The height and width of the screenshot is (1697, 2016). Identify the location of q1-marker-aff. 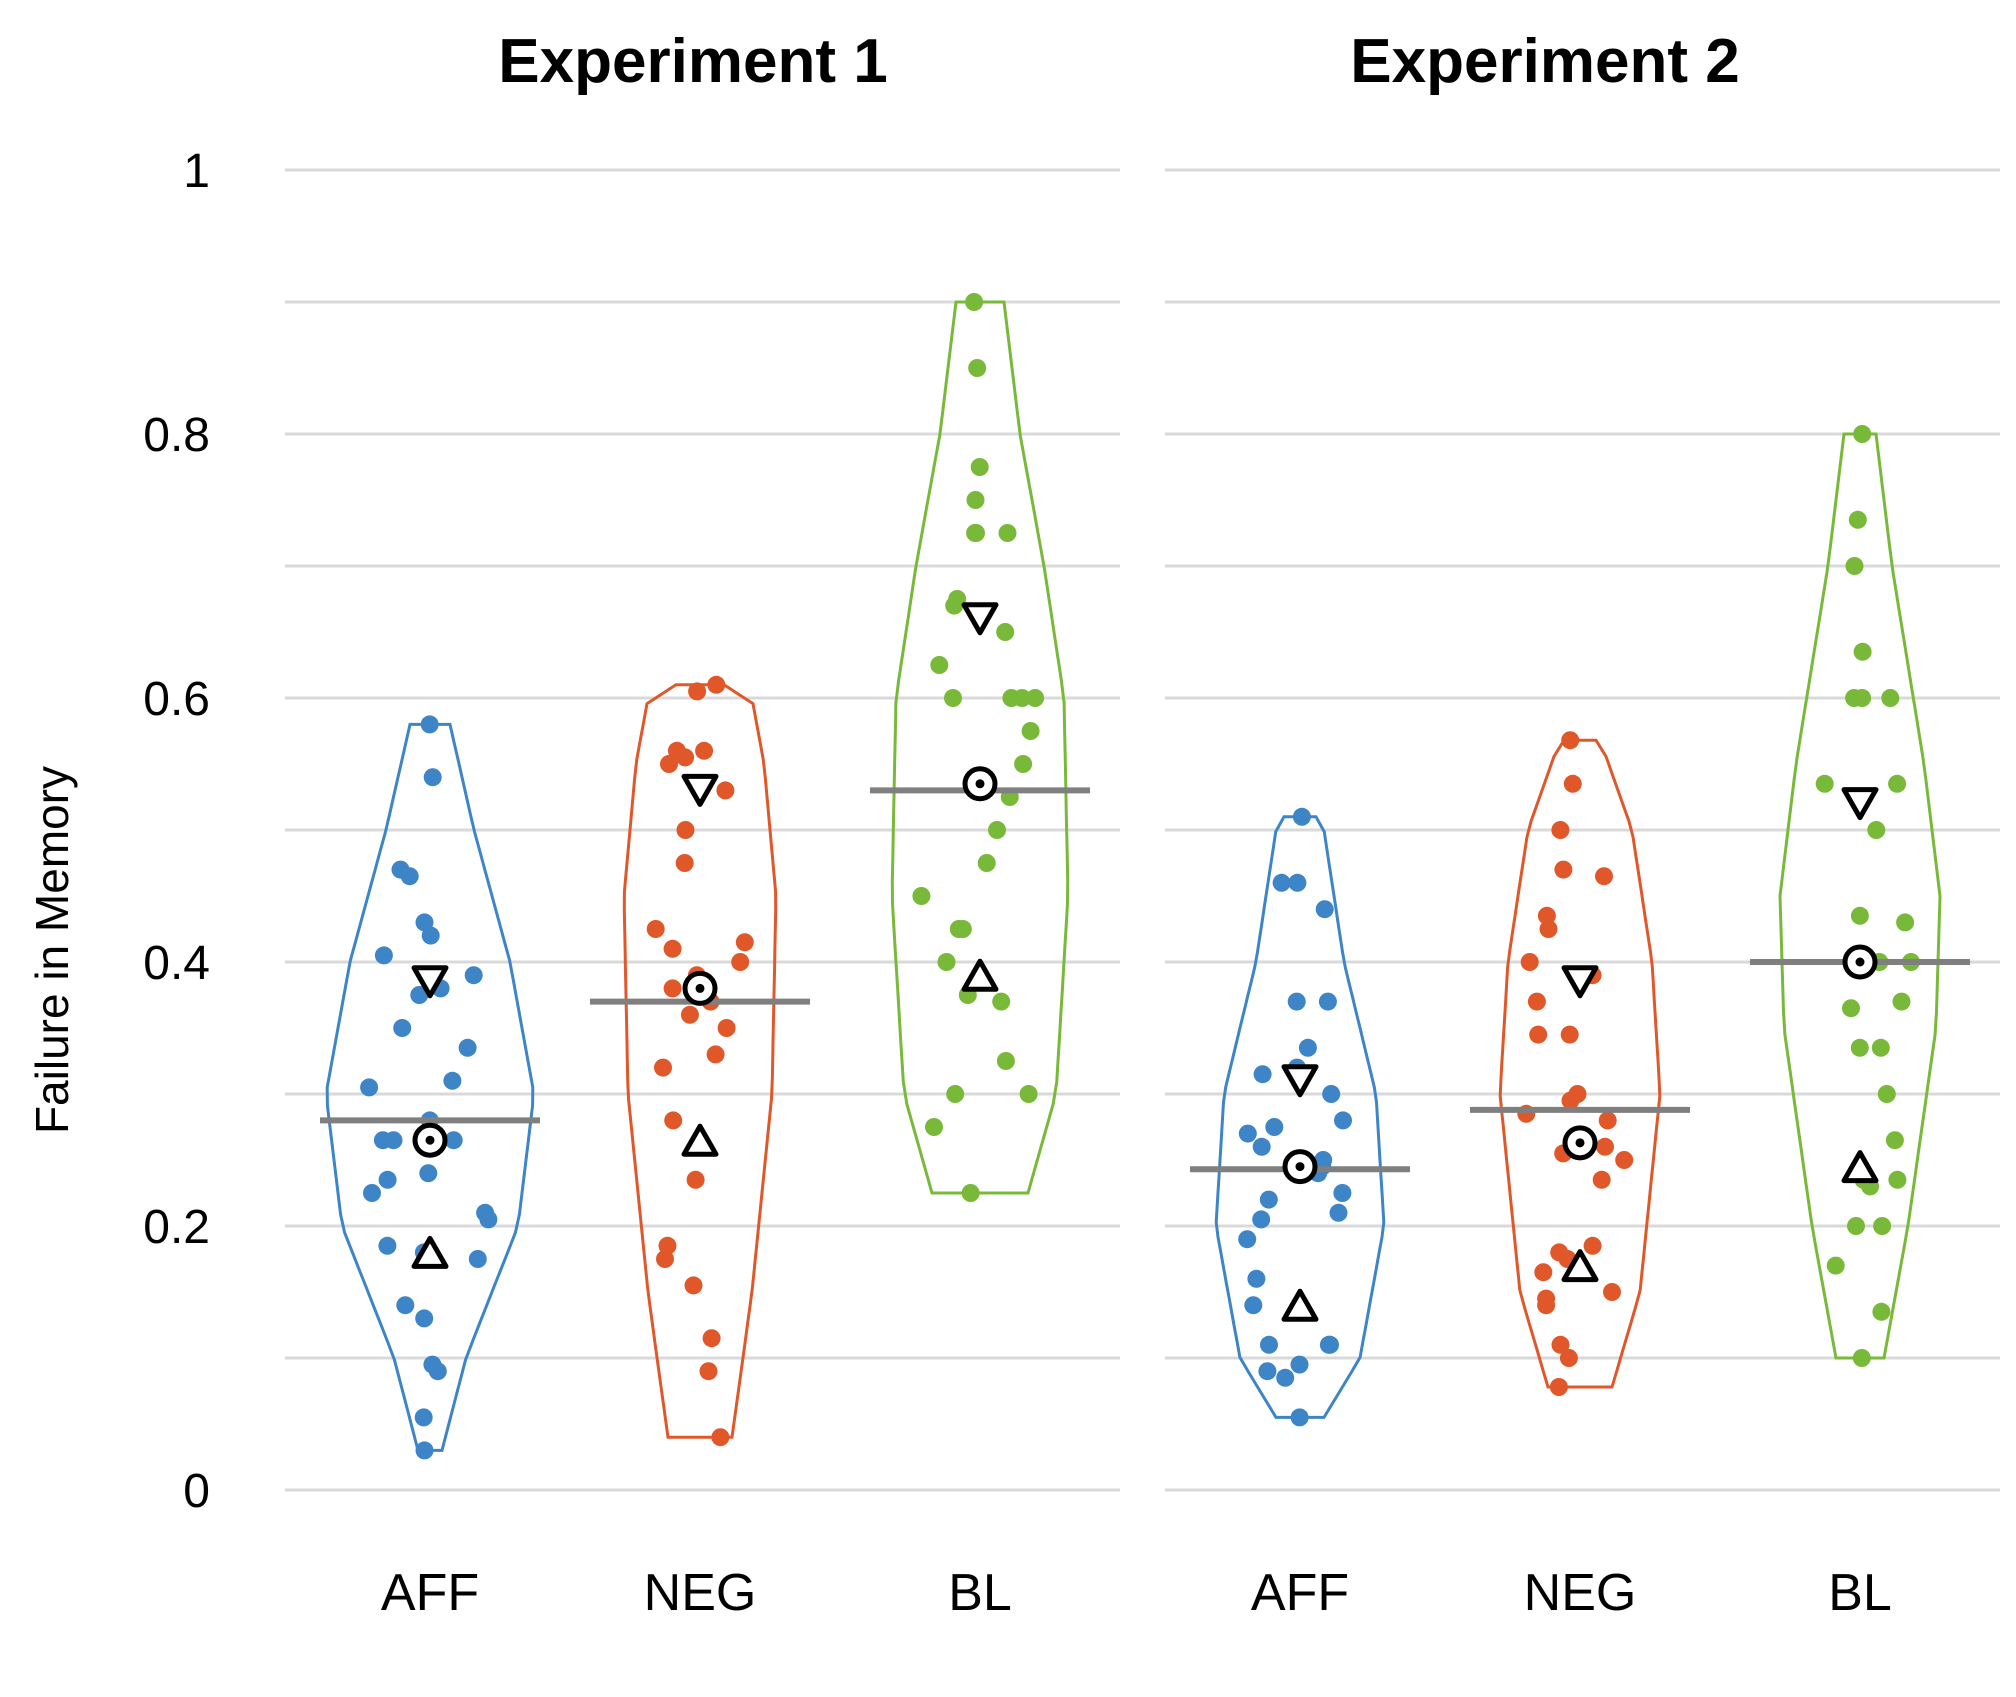
(1300, 1305).